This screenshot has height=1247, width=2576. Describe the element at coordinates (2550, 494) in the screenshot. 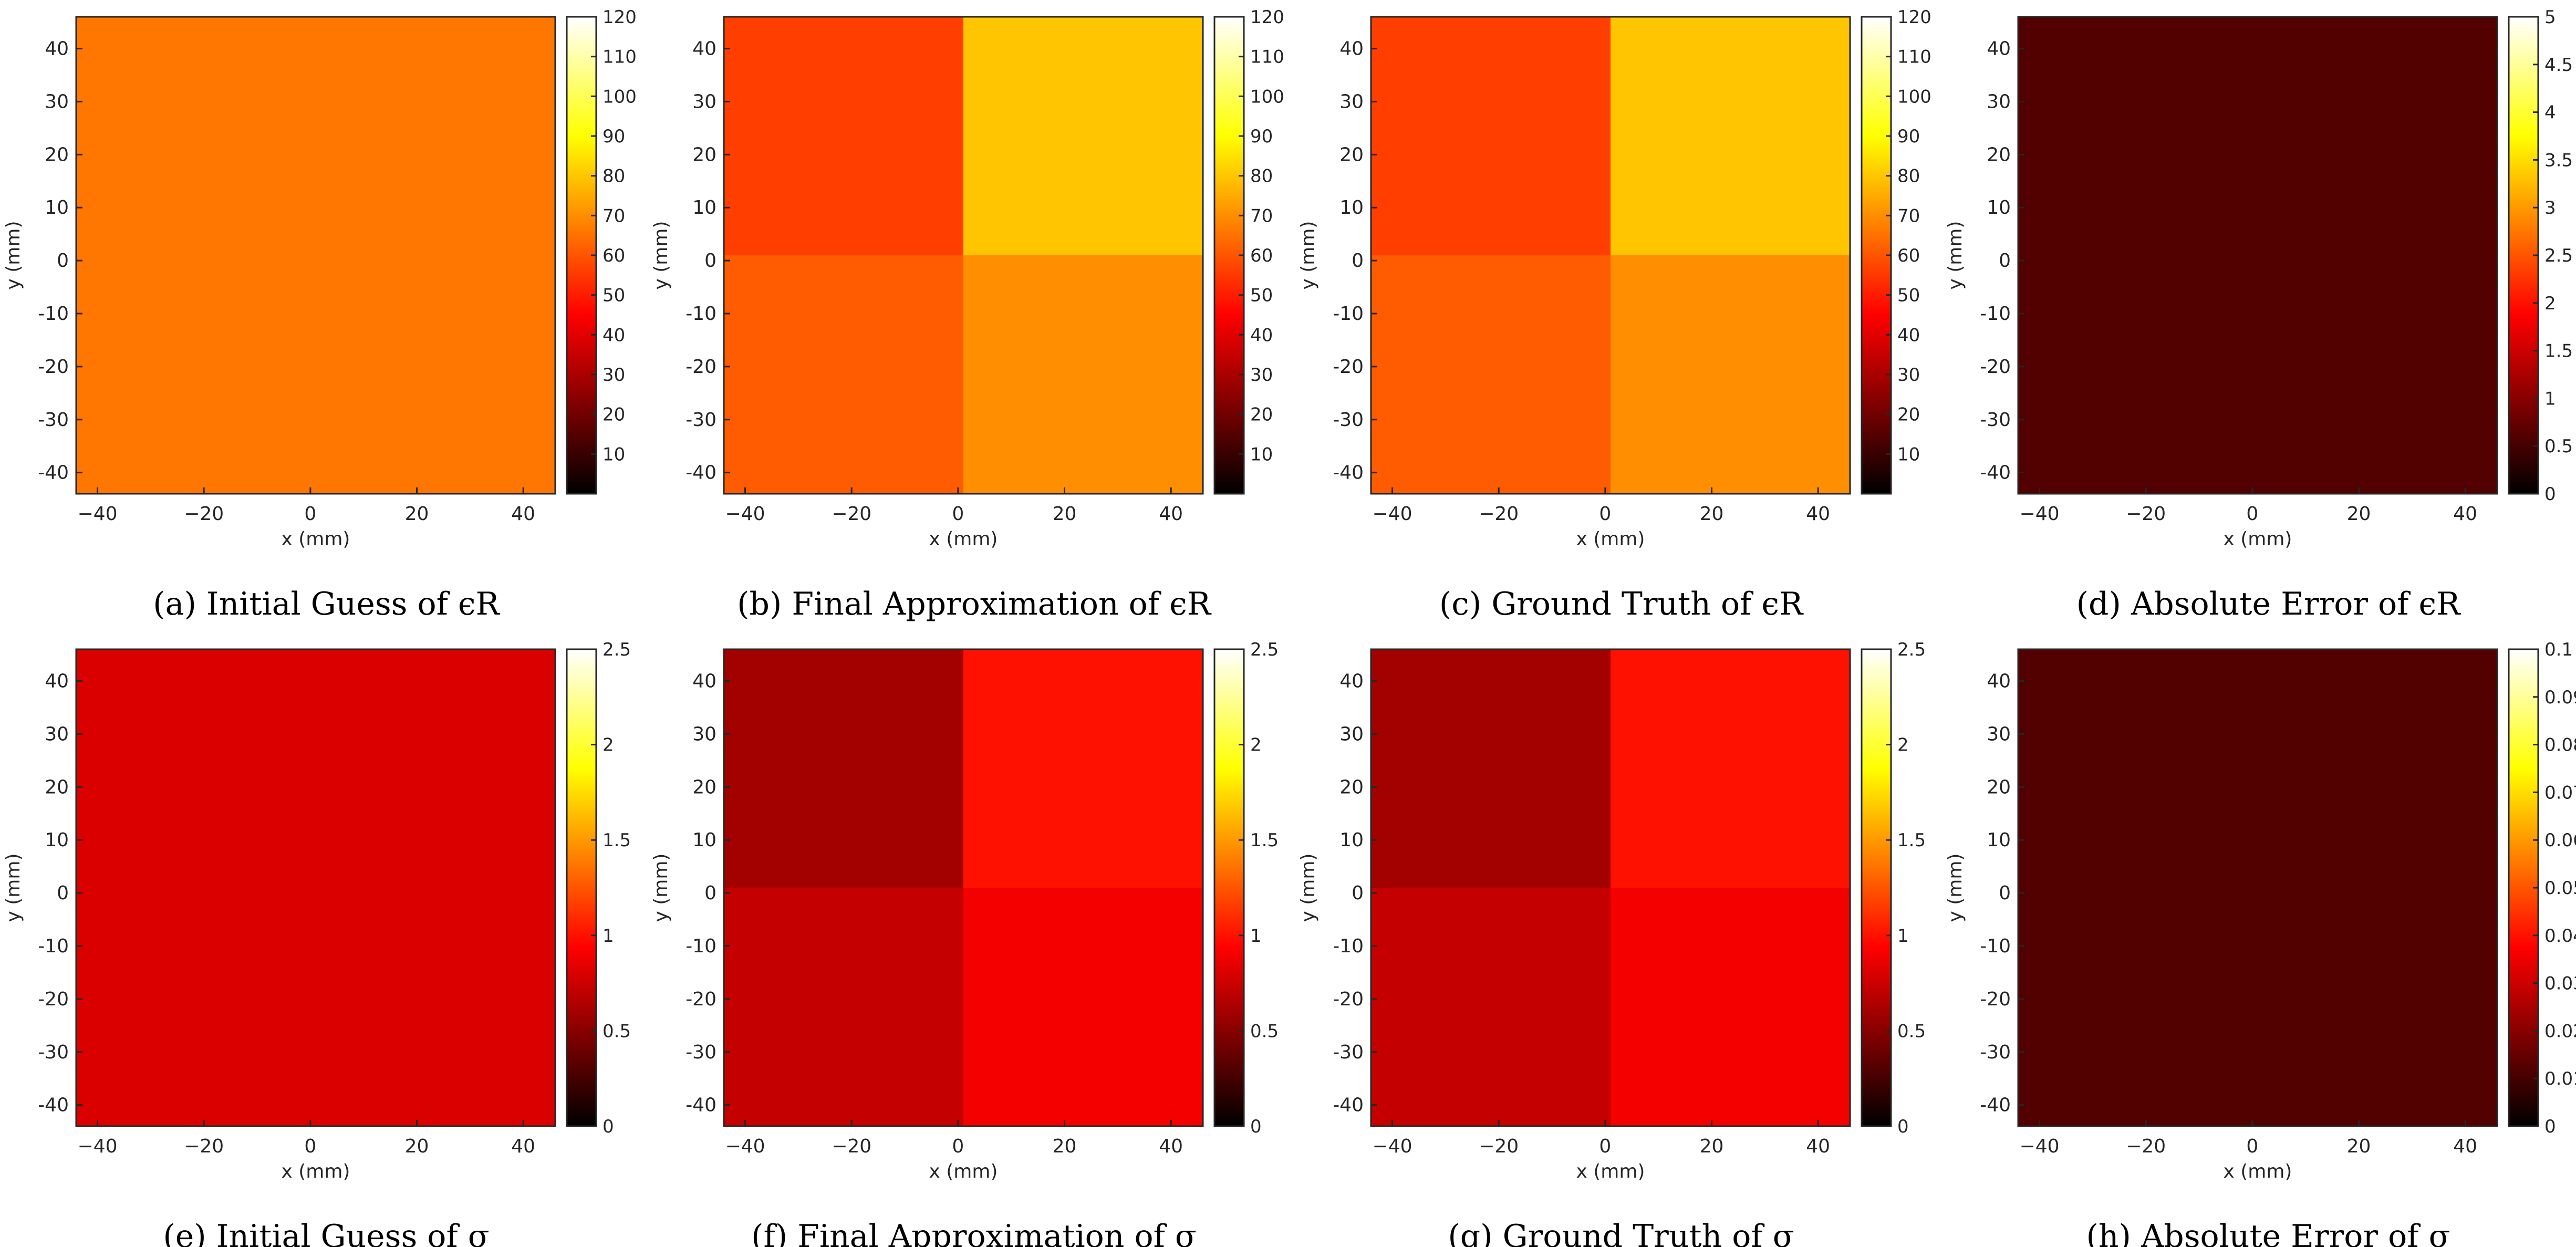

I see `colorbar-tick-label: 0` at that location.